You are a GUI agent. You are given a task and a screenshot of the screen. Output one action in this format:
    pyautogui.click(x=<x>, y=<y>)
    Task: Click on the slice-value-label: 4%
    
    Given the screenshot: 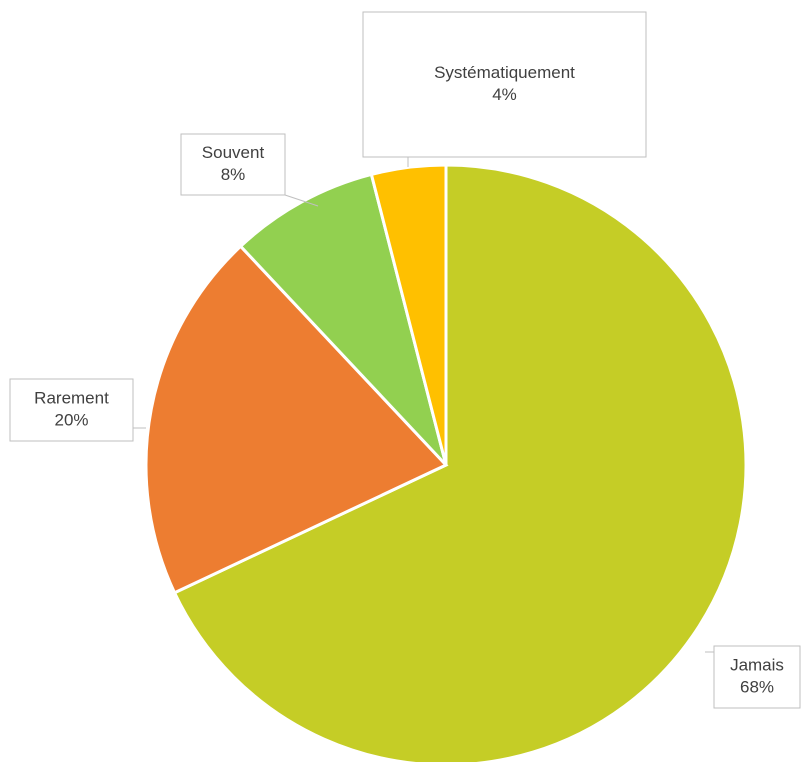 What is the action you would take?
    pyautogui.click(x=504, y=94)
    